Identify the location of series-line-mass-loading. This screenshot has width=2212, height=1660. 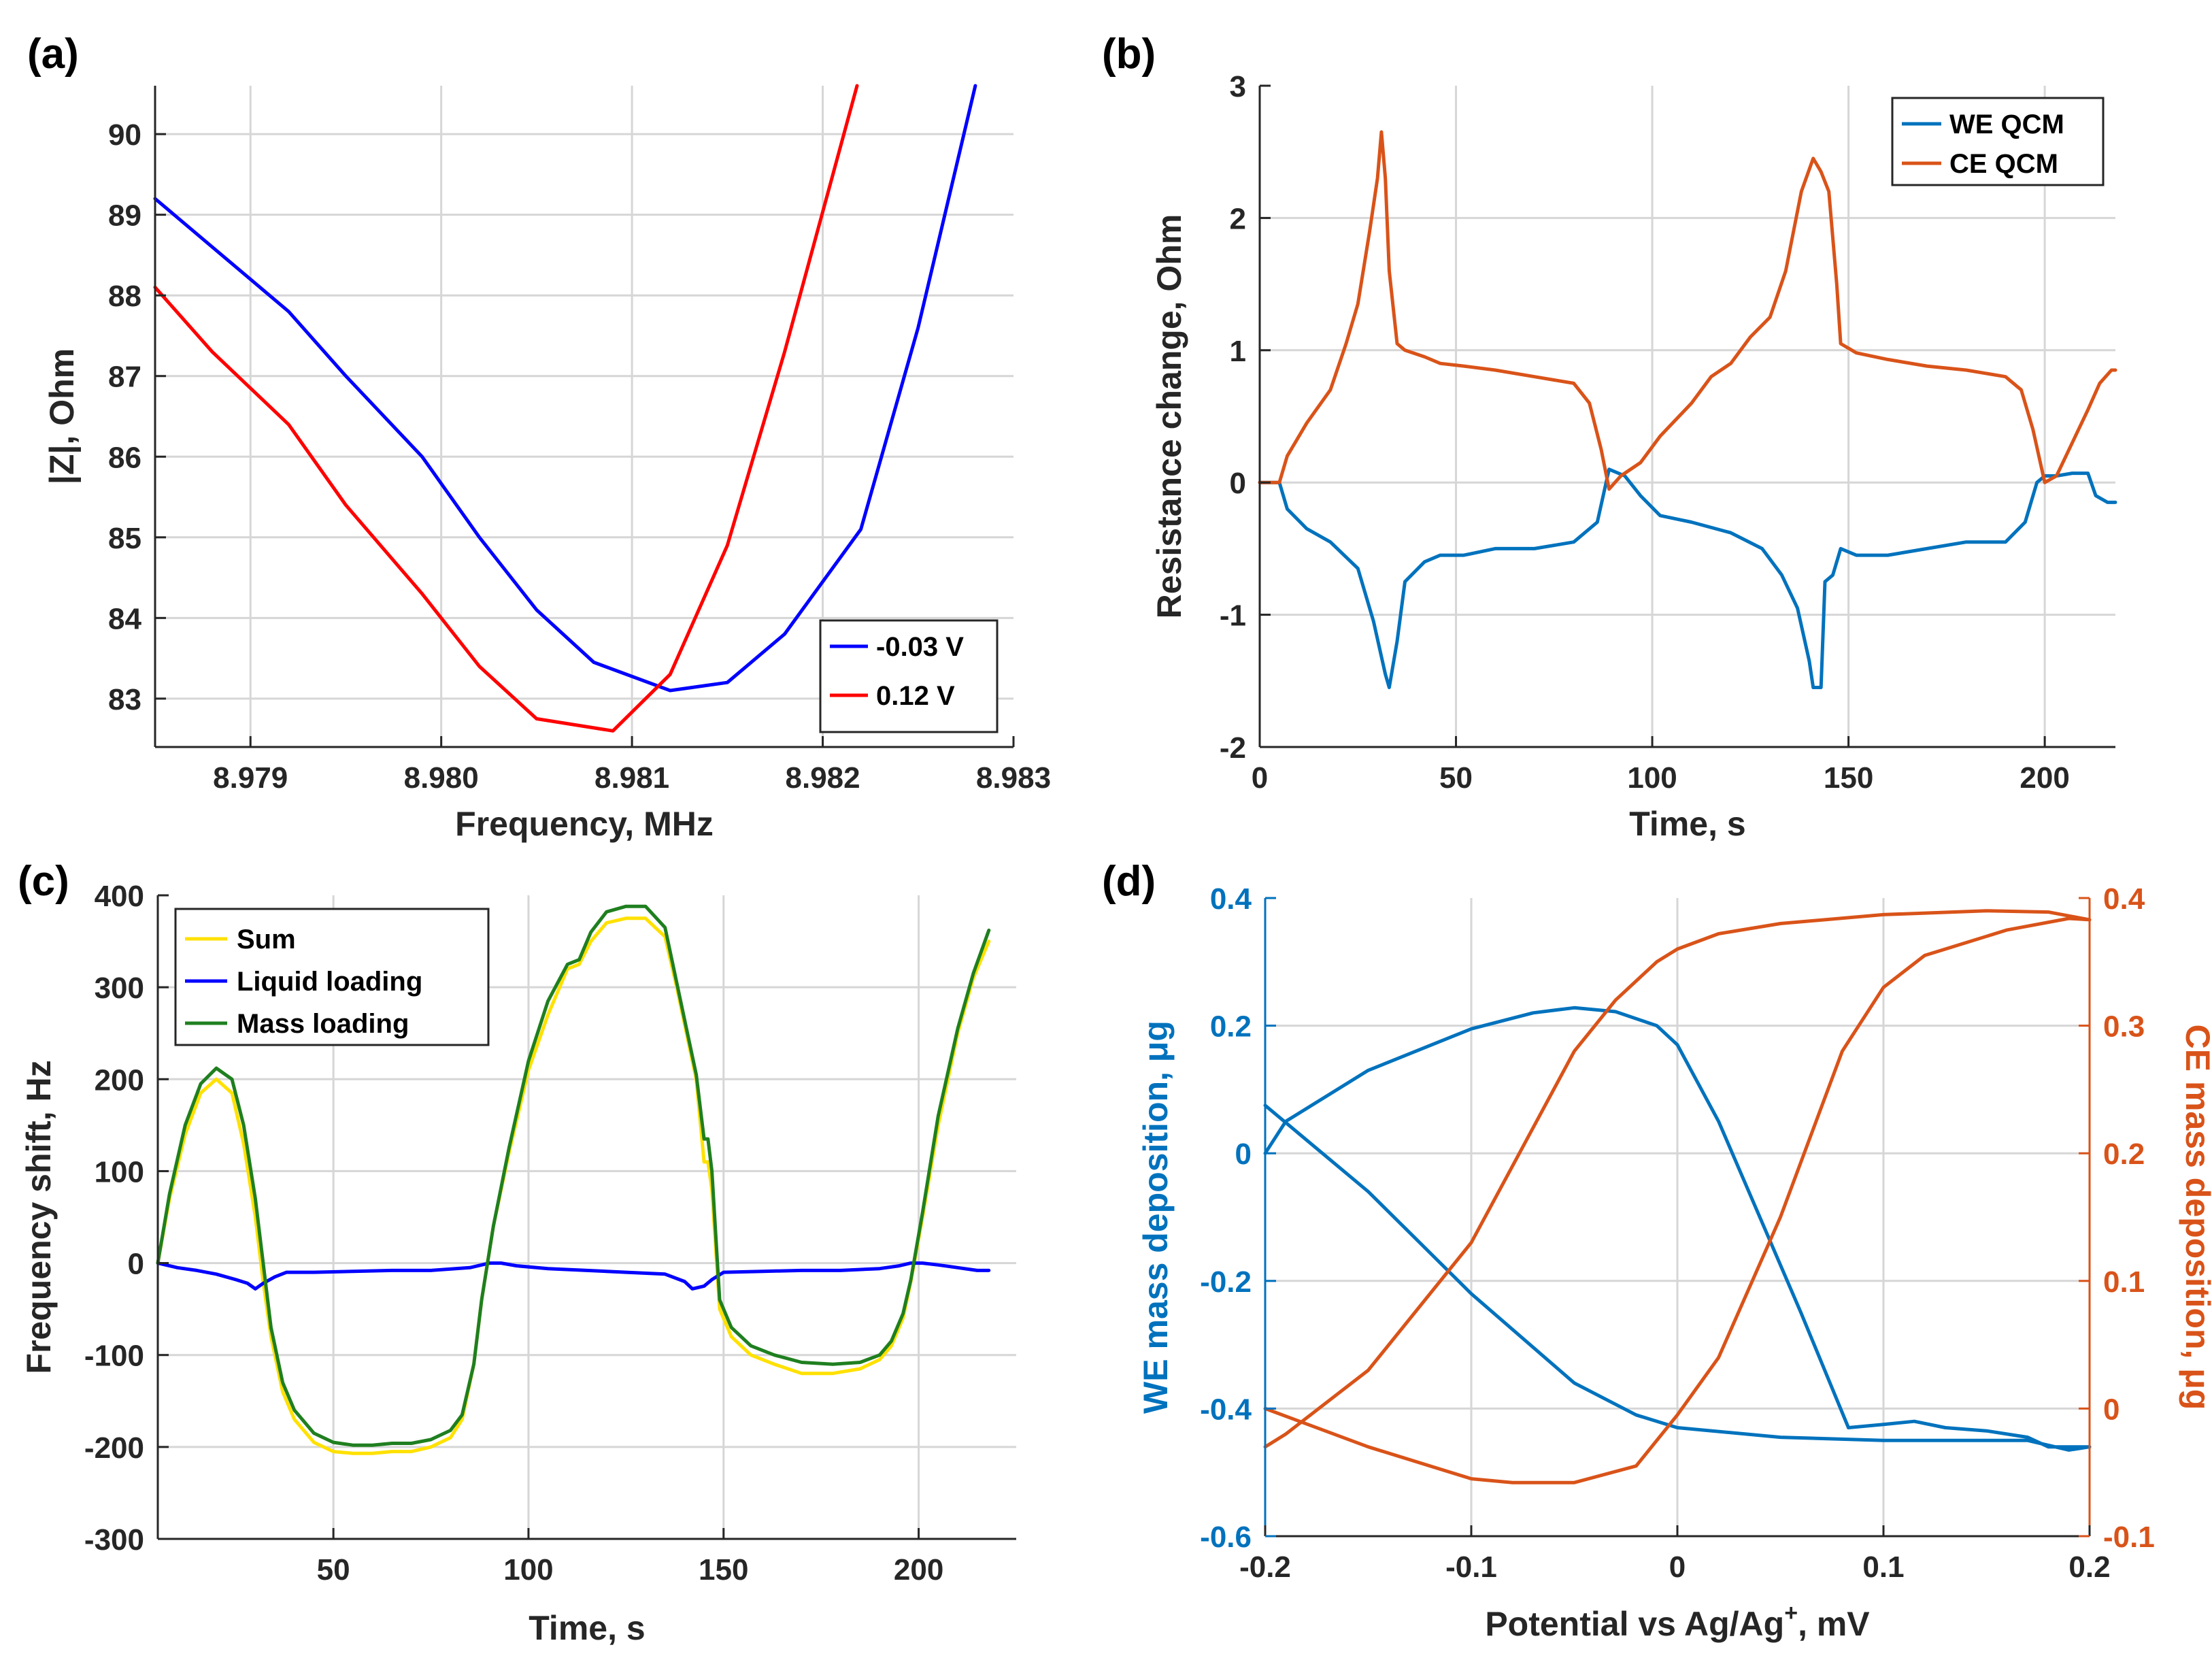
(574, 1175).